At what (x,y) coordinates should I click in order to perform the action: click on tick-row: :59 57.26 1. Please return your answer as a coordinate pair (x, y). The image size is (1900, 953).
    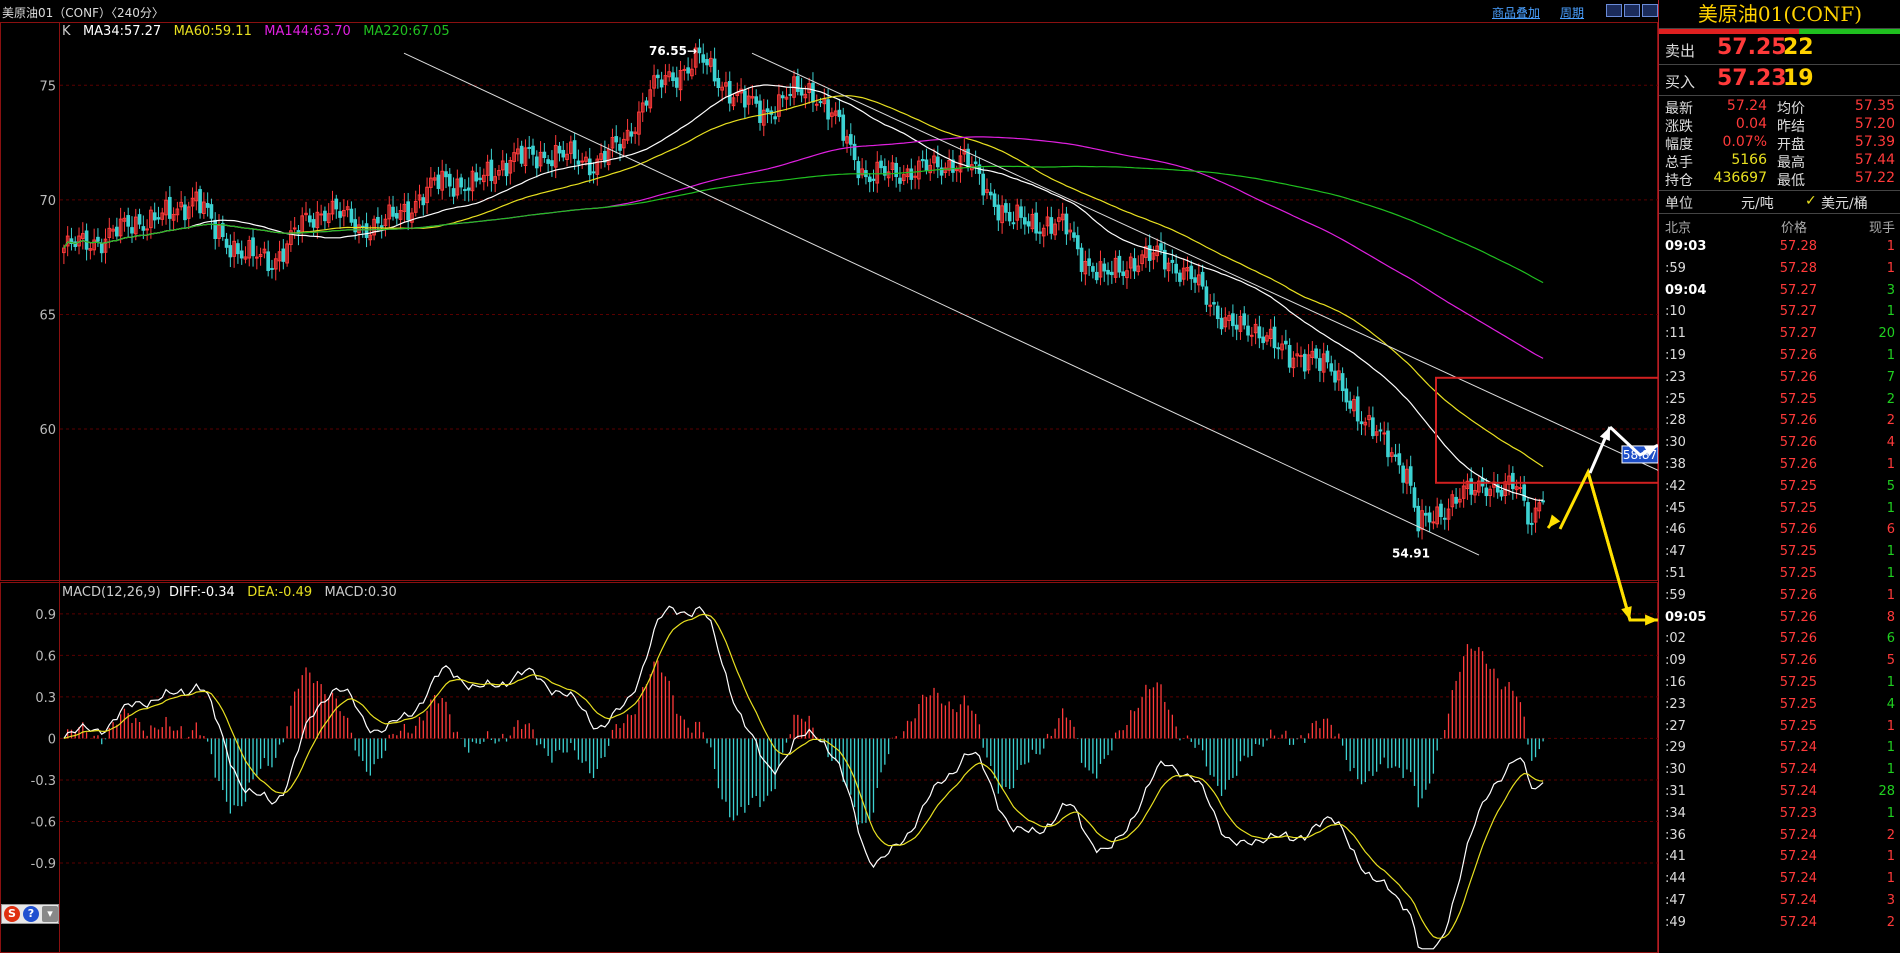
    Looking at the image, I should click on (1779, 596).